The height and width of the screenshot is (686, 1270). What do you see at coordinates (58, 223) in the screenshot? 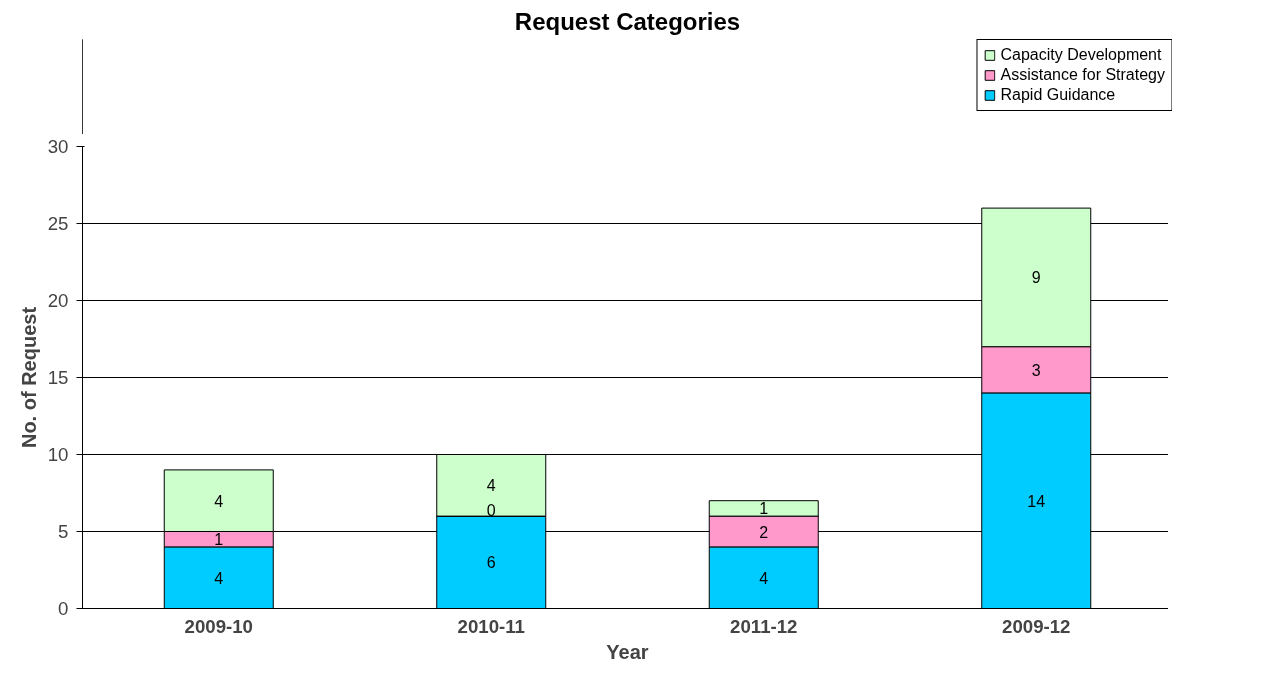
I see `y-tick-label: 25` at bounding box center [58, 223].